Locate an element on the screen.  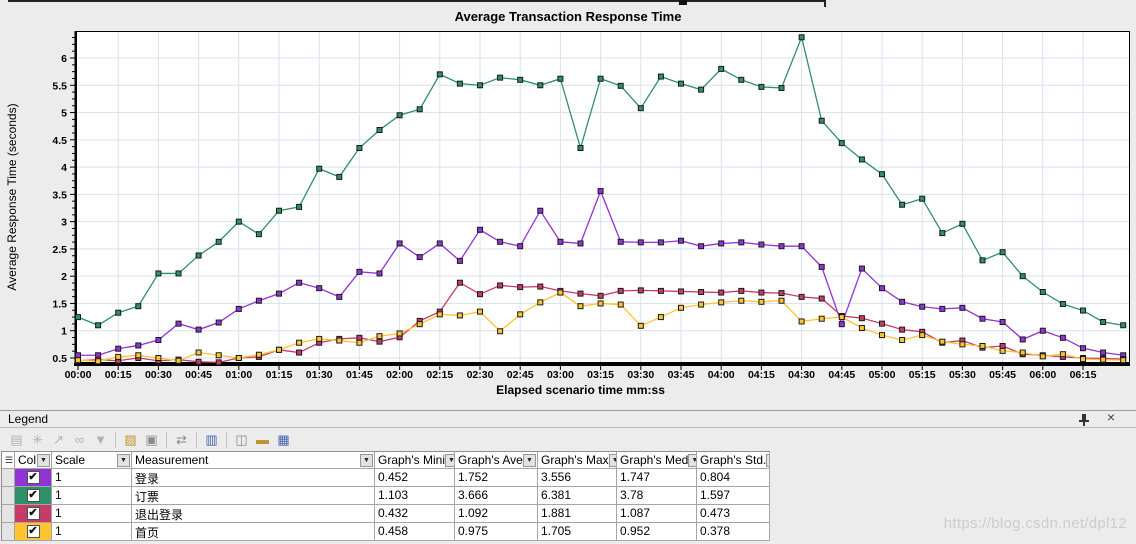
close-icon: × is located at coordinates (1111, 417).